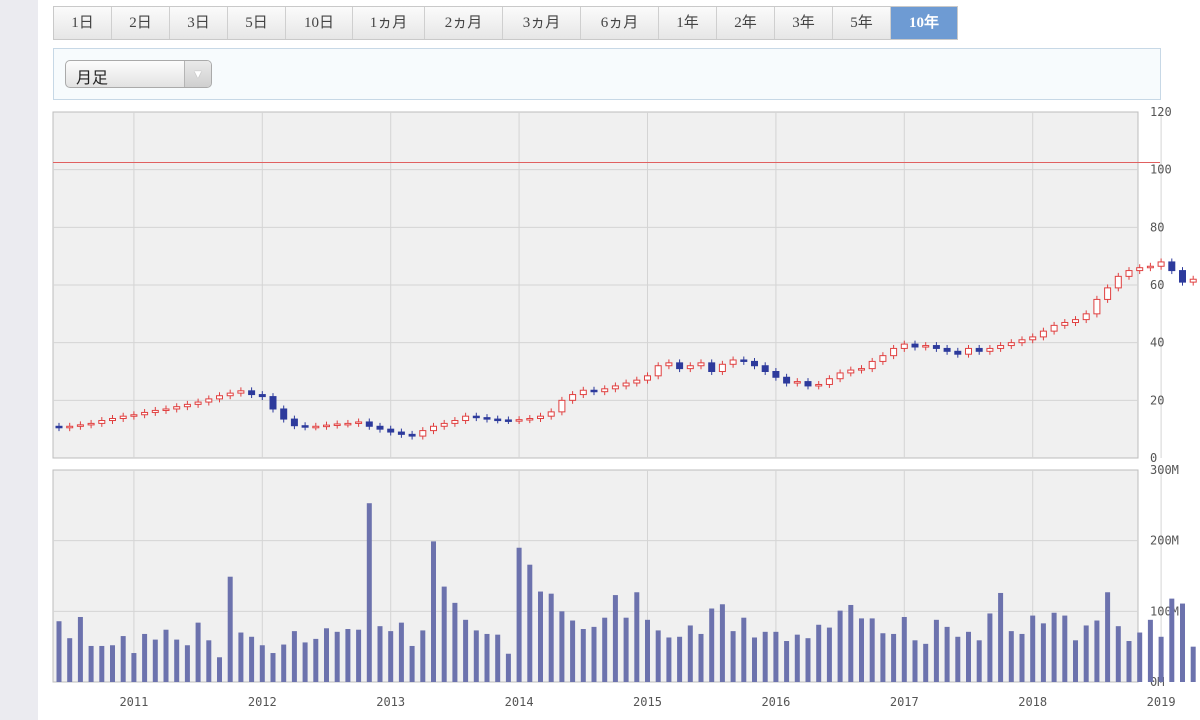  I want to click on y-tick-label: 0, so click(1153, 458).